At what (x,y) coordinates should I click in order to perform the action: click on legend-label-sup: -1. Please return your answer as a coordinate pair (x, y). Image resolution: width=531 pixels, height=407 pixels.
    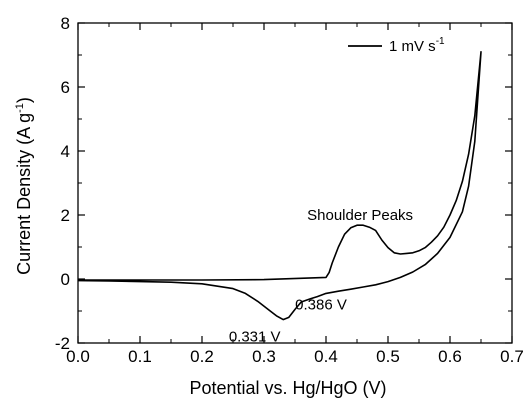
    Looking at the image, I should click on (440, 41).